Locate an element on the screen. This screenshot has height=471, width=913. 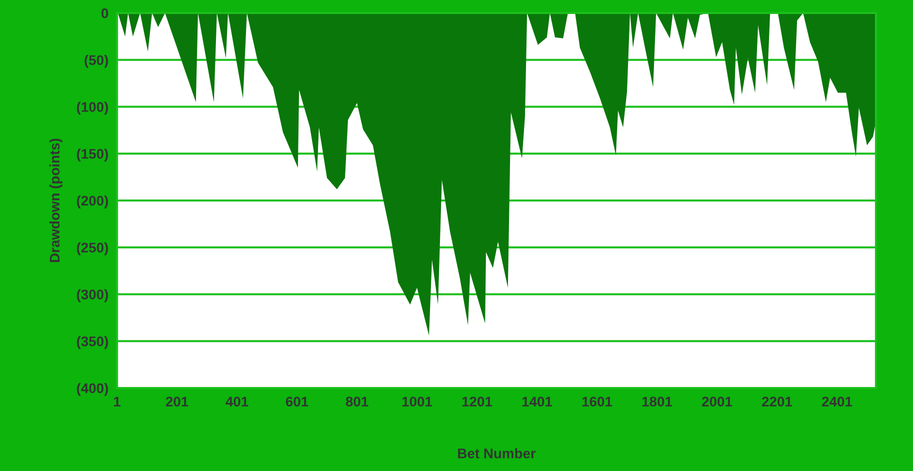
y-tick-label: (150) is located at coordinates (92, 155).